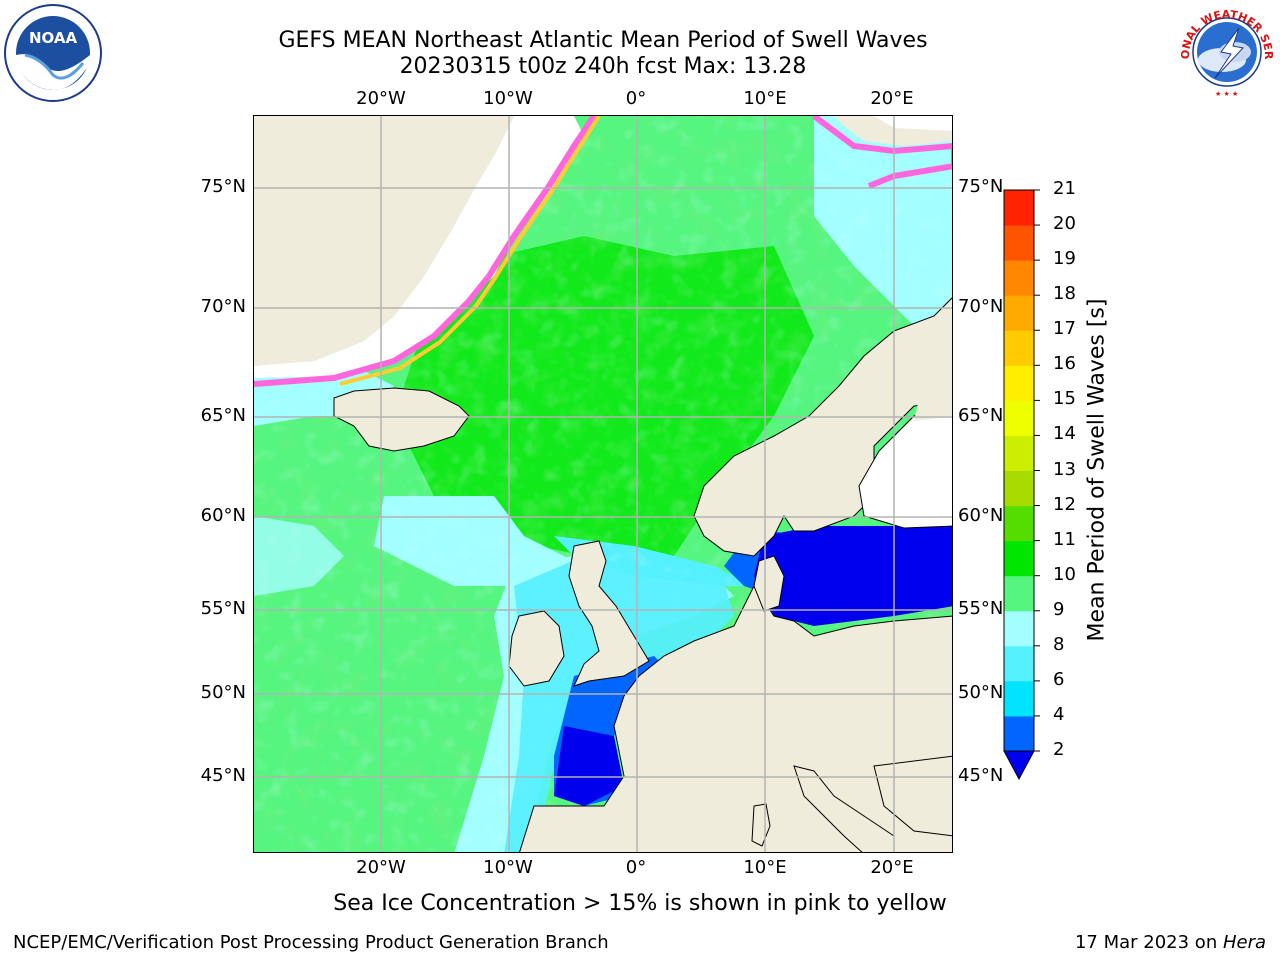 This screenshot has width=1280, height=960. Describe the element at coordinates (981, 692) in the screenshot. I see `lat-label-right: 50°N` at that location.